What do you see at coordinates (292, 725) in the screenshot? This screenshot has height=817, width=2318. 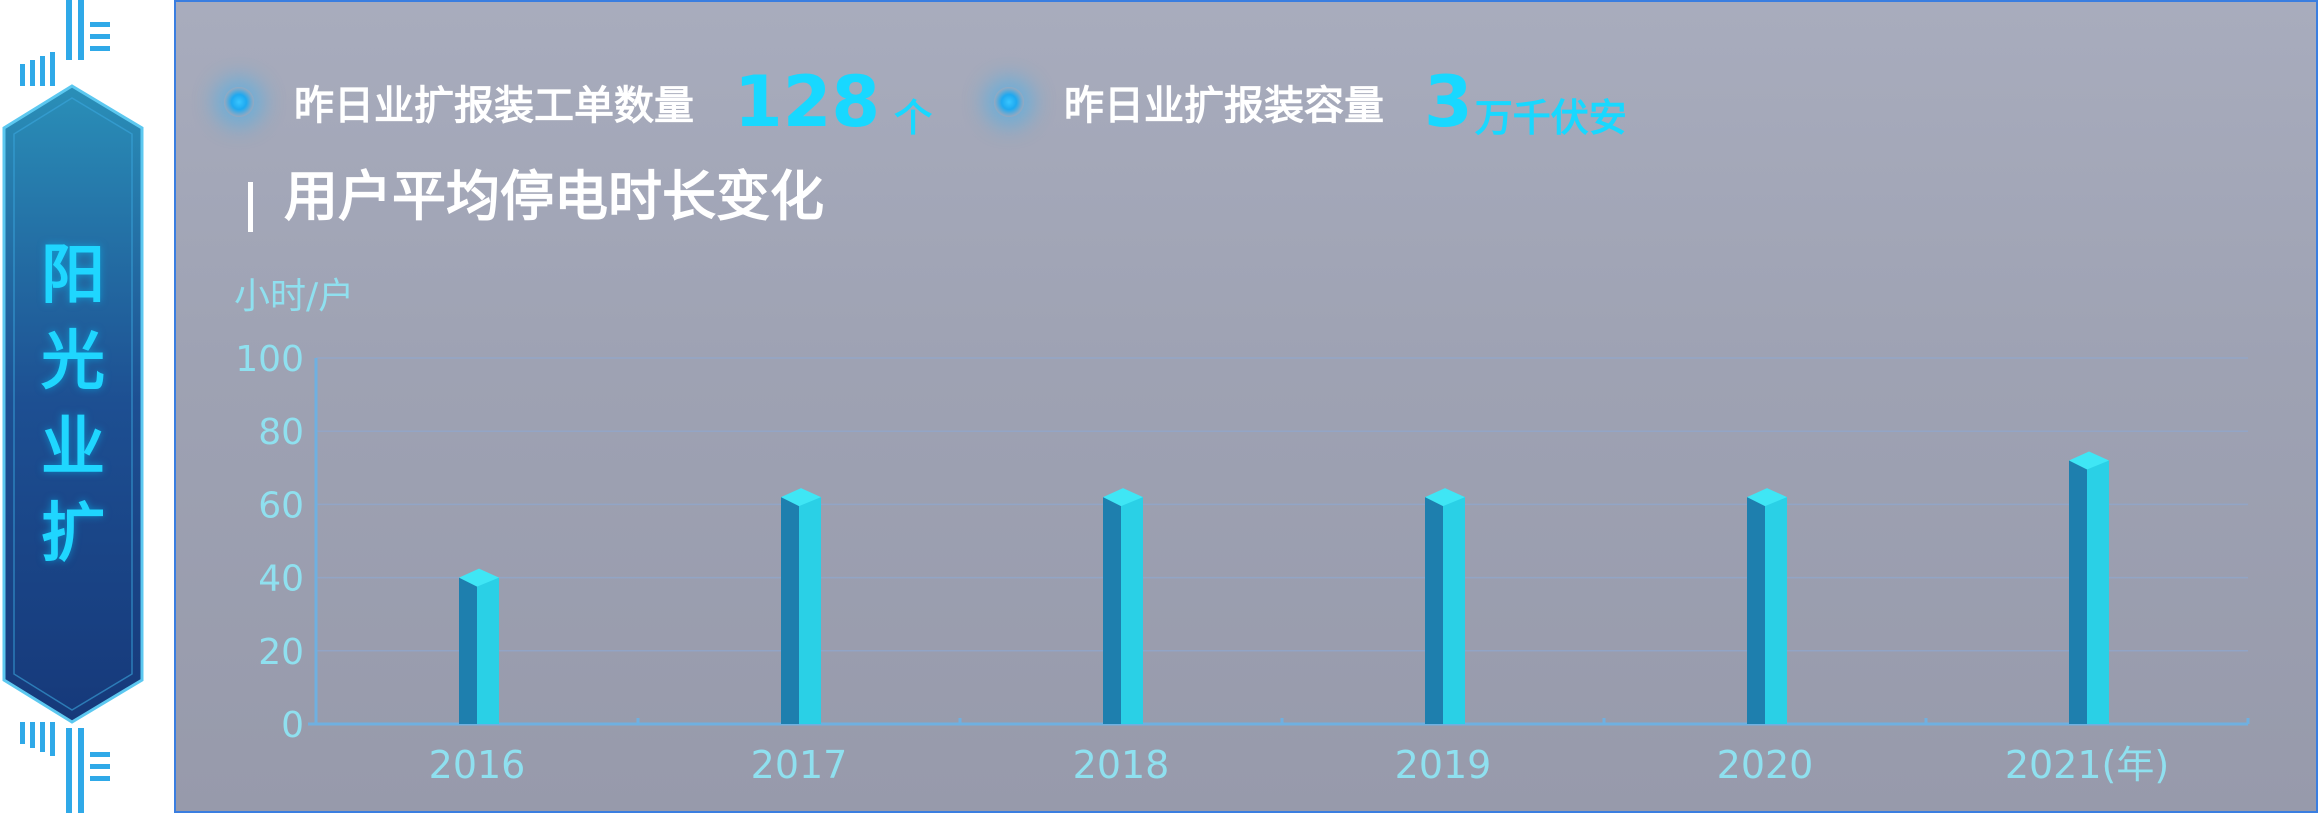 I see `y-tick-label: 0` at bounding box center [292, 725].